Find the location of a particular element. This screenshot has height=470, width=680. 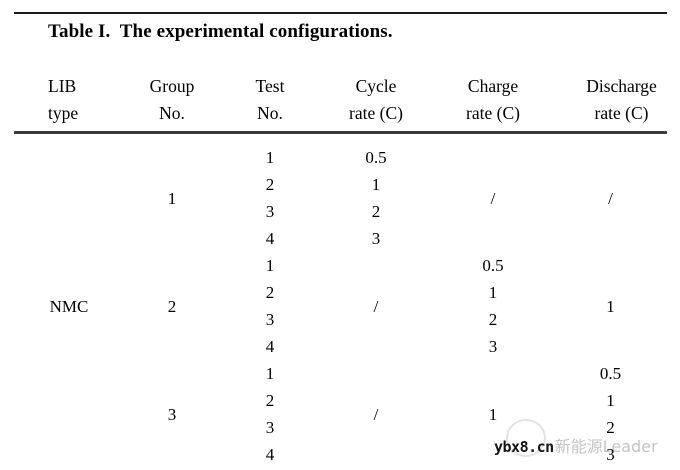

cell-group-no: 1 is located at coordinates (172, 198).